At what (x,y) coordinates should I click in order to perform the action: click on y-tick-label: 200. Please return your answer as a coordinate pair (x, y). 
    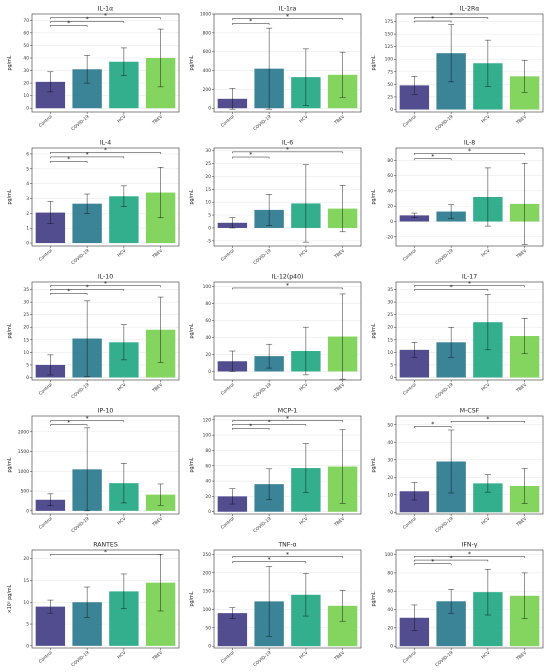
    Looking at the image, I should click on (207, 90).